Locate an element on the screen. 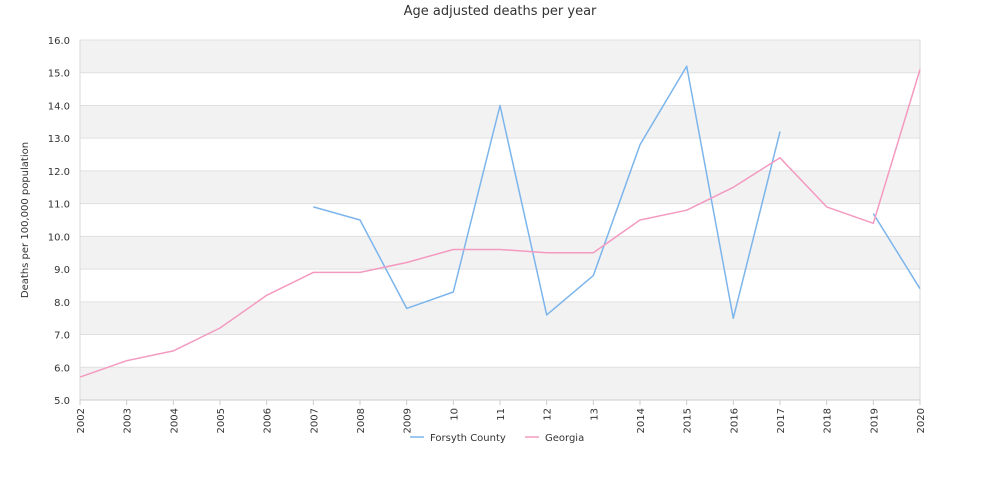 The height and width of the screenshot is (500, 1000). x-tick-label: 2009 is located at coordinates (408, 420).